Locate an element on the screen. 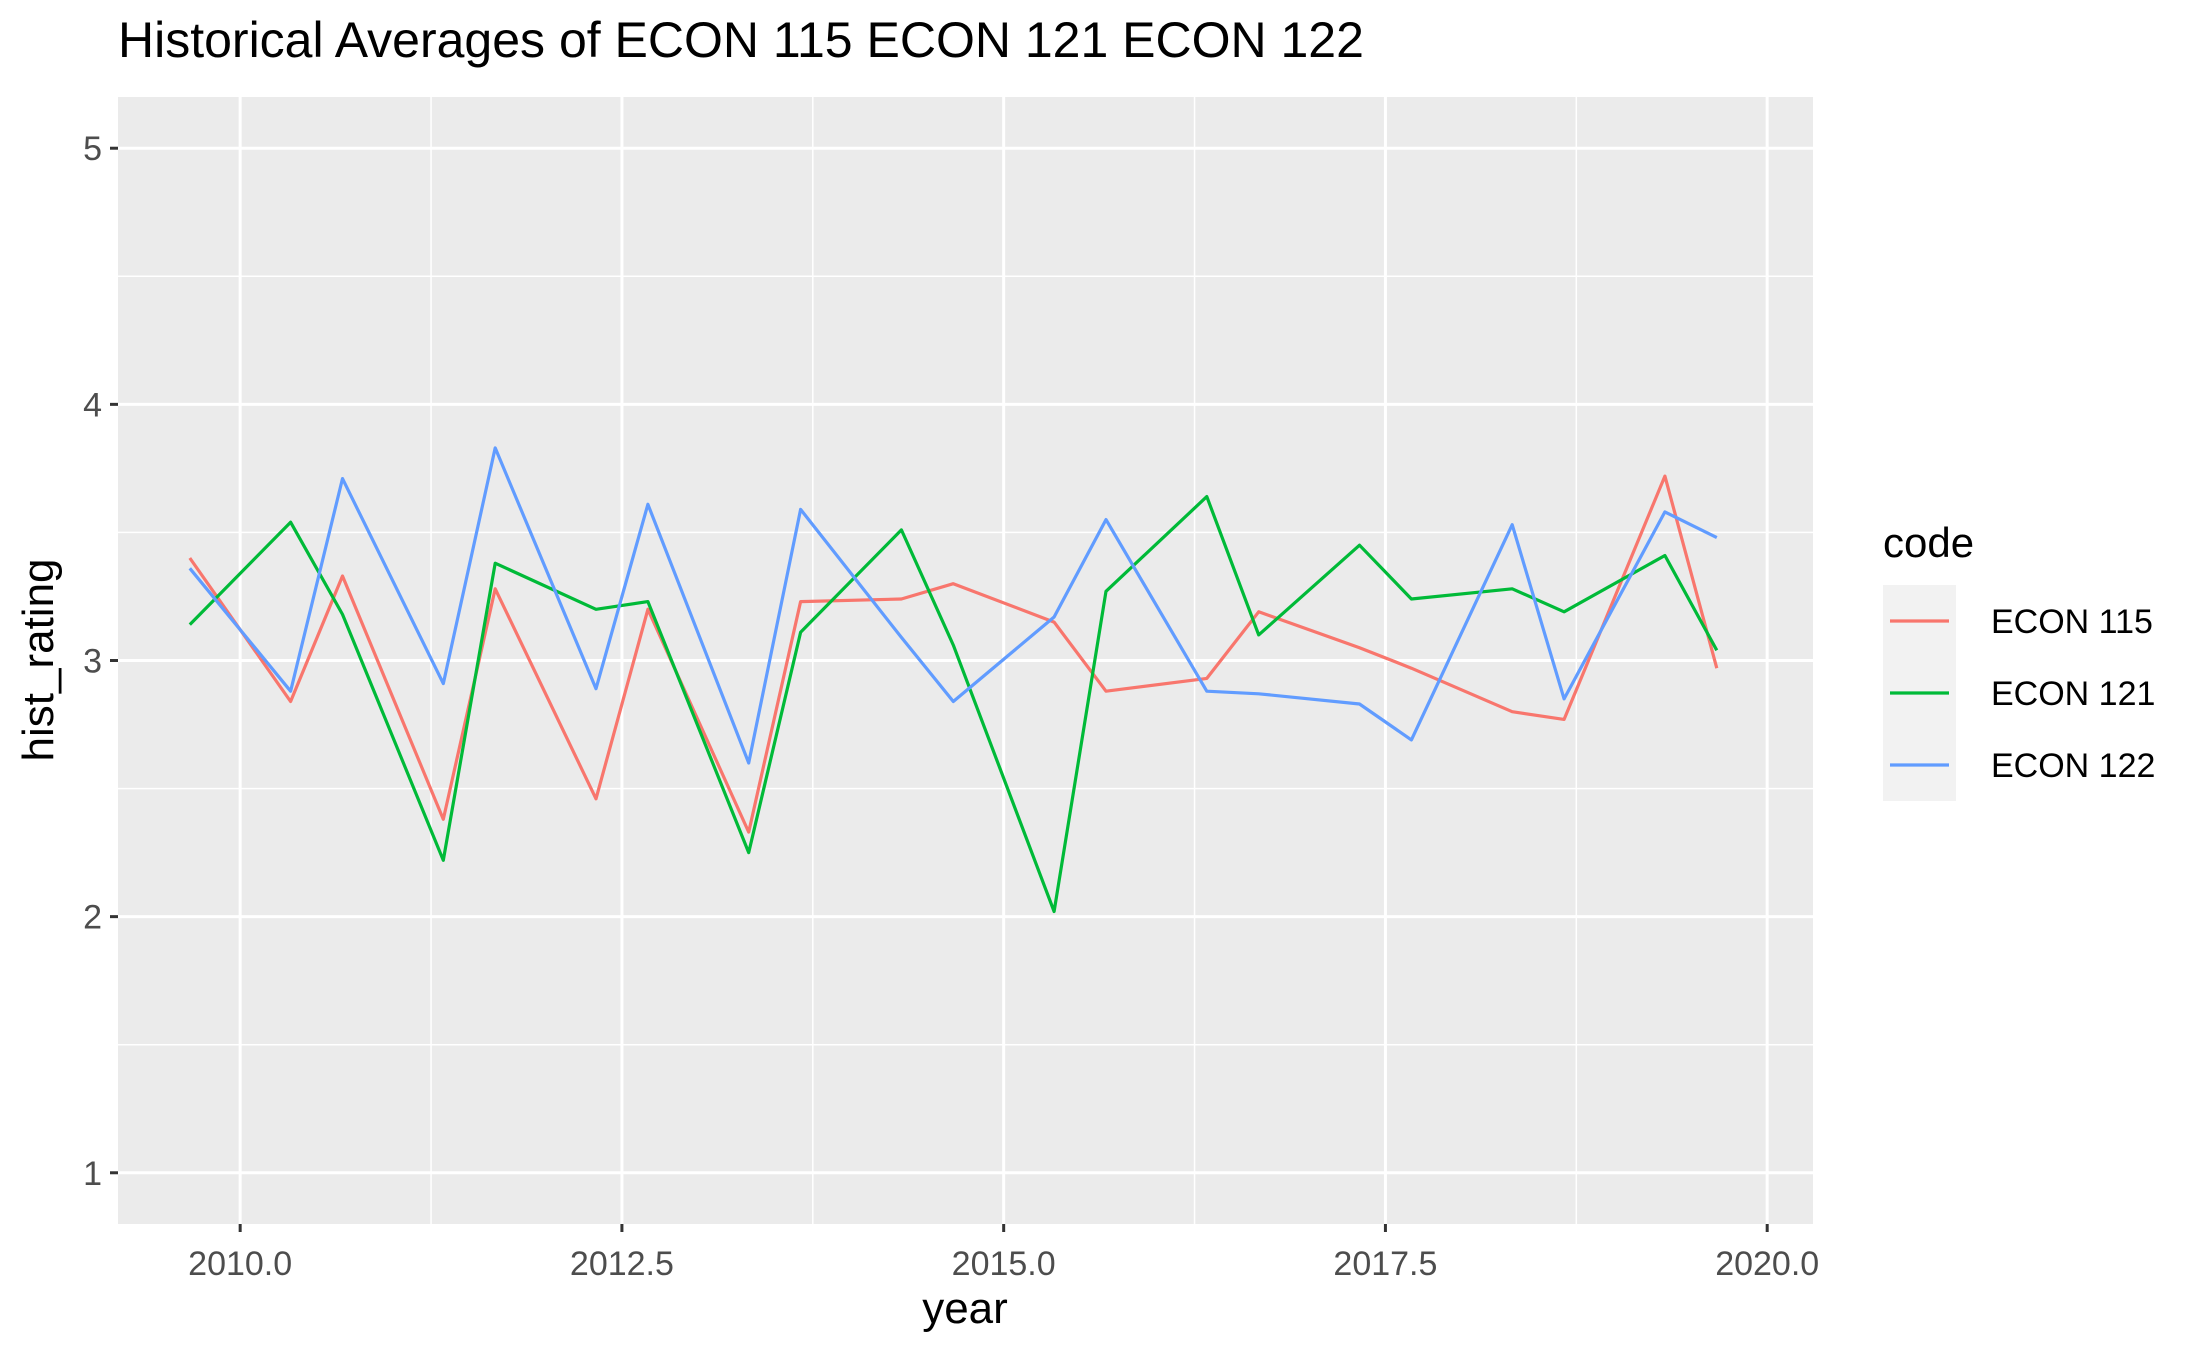 Image resolution: width=2187 pixels, height=1350 pixels. legend: code ECON 115 ECON 121 ECON 122 is located at coordinates (2019, 660).